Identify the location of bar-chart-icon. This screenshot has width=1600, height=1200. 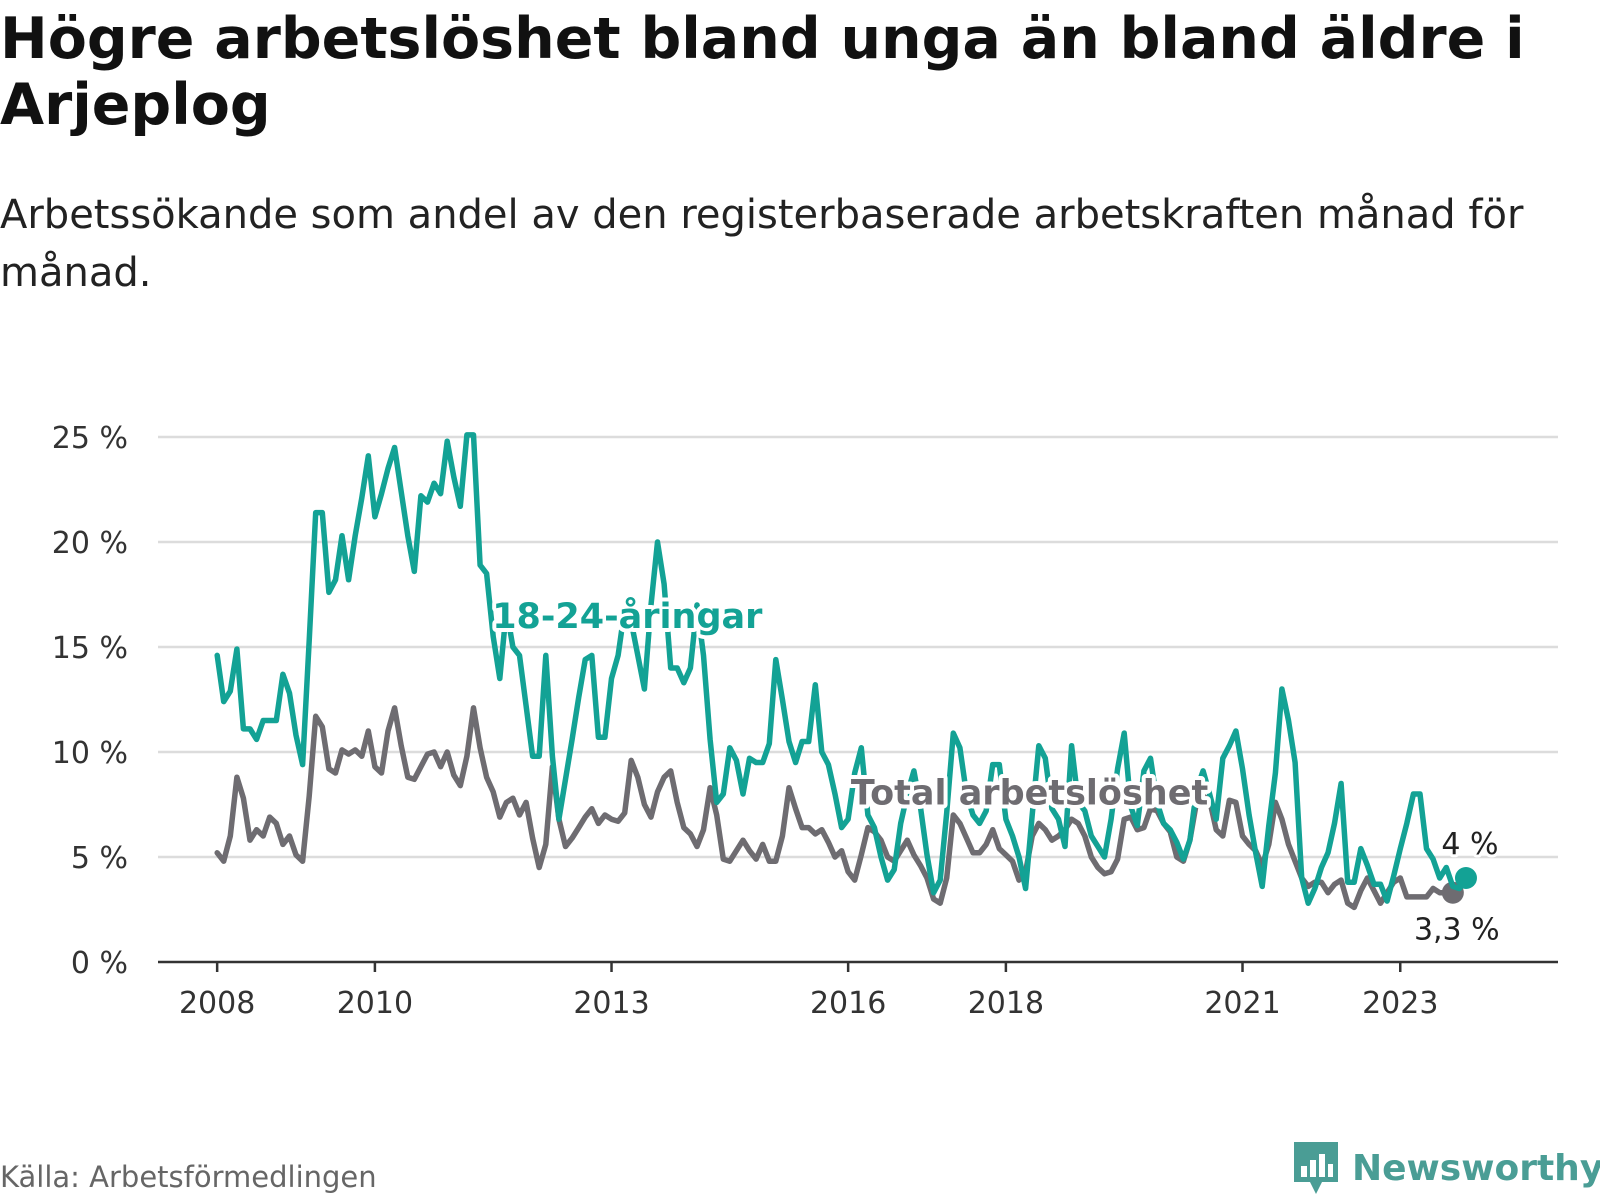
(1316, 1168).